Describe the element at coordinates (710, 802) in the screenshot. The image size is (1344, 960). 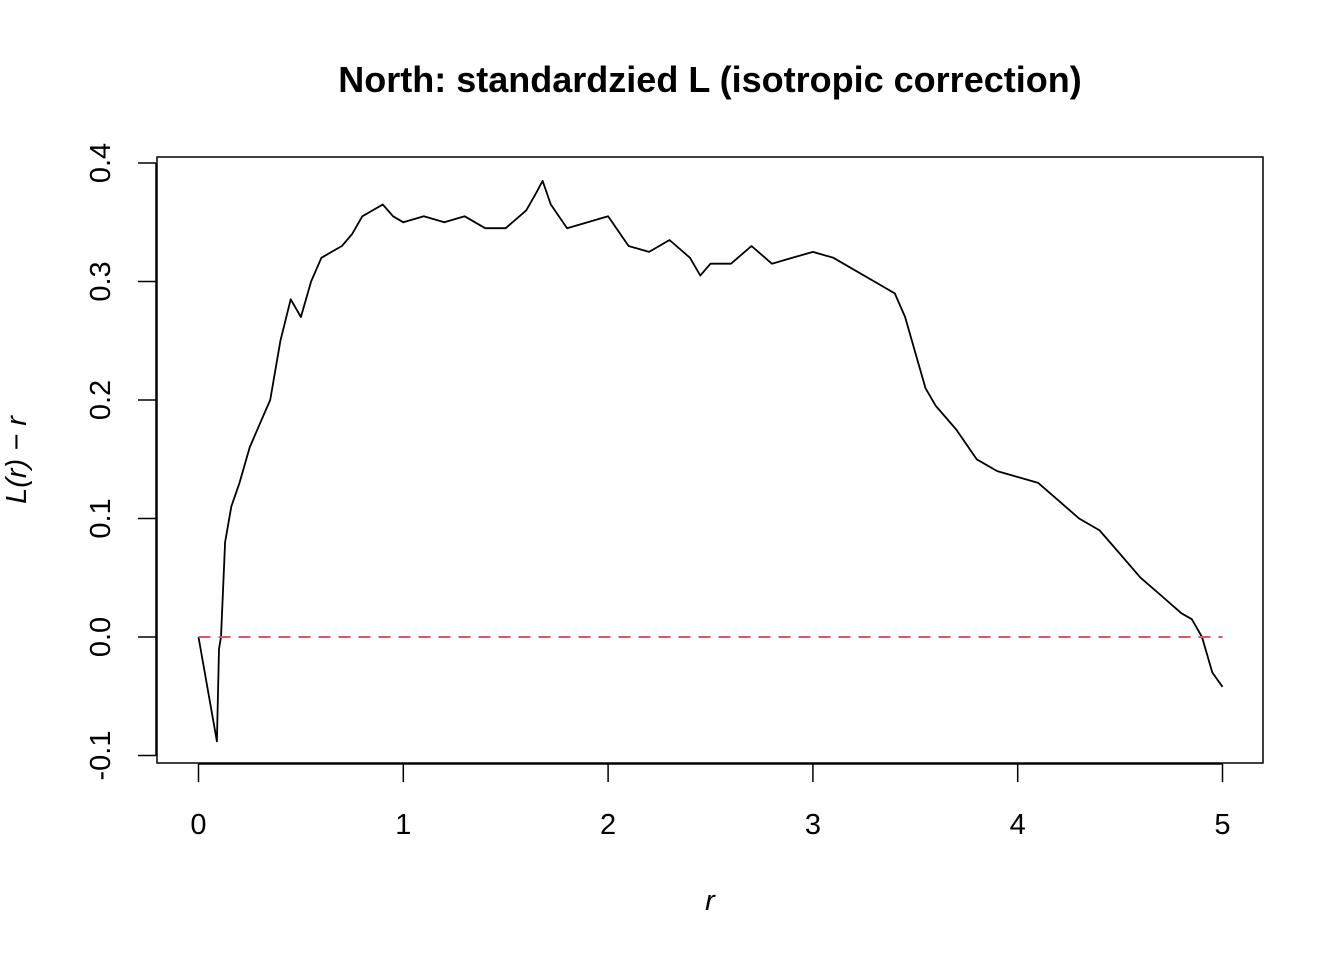
I see `x-axis: 0 1 2 3 4 5` at that location.